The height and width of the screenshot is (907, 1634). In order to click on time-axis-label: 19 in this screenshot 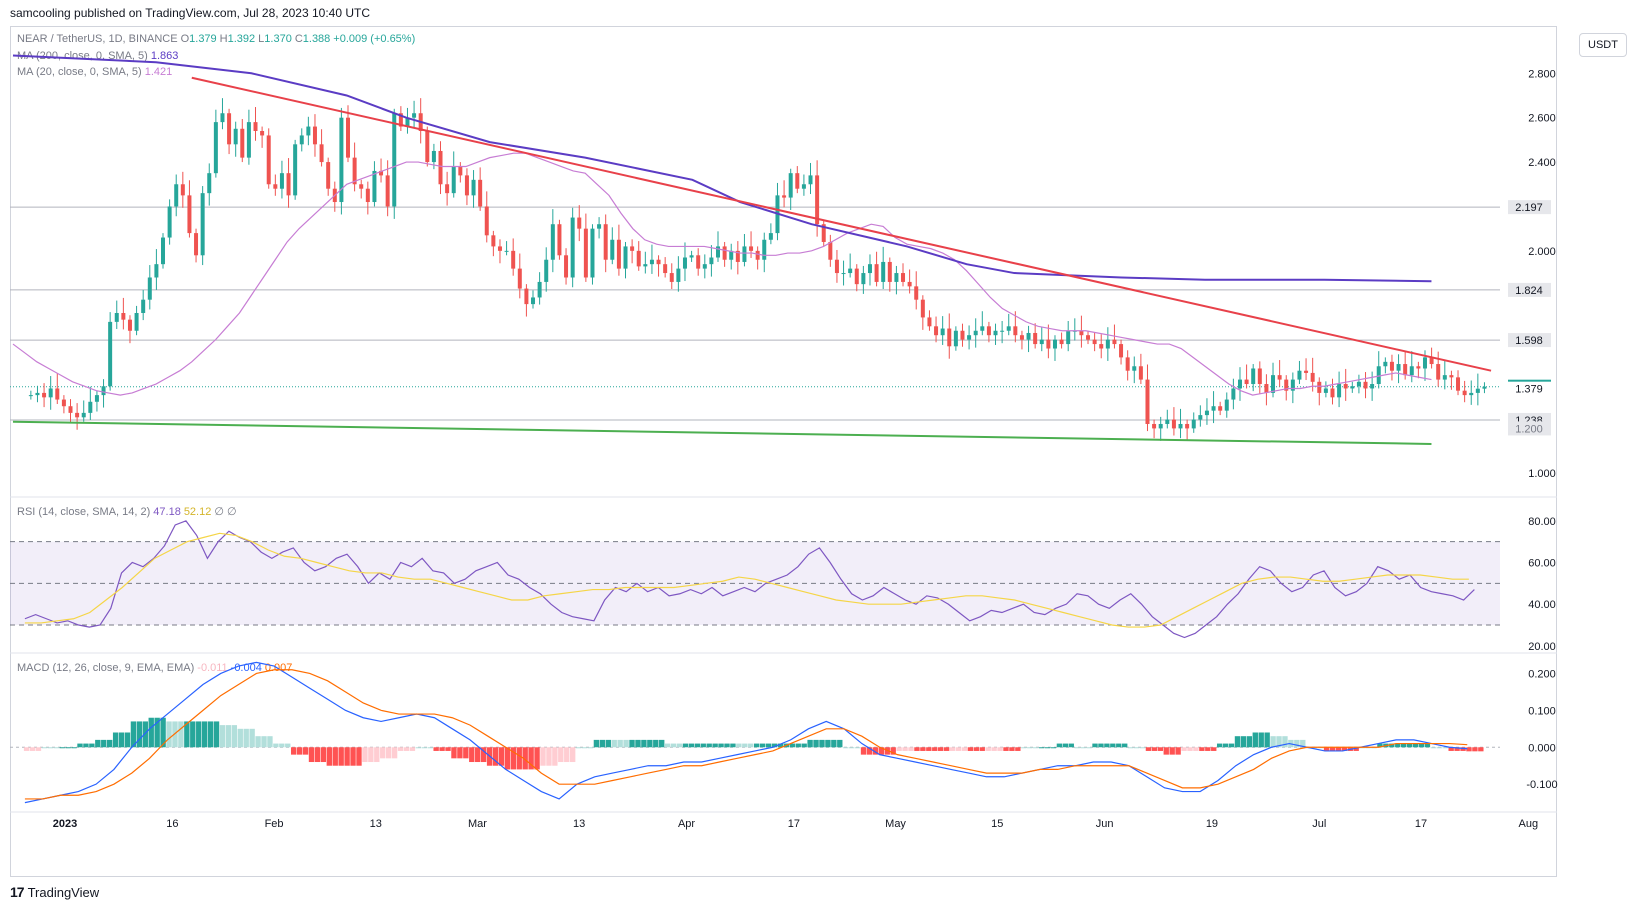, I will do `click(1212, 824)`.